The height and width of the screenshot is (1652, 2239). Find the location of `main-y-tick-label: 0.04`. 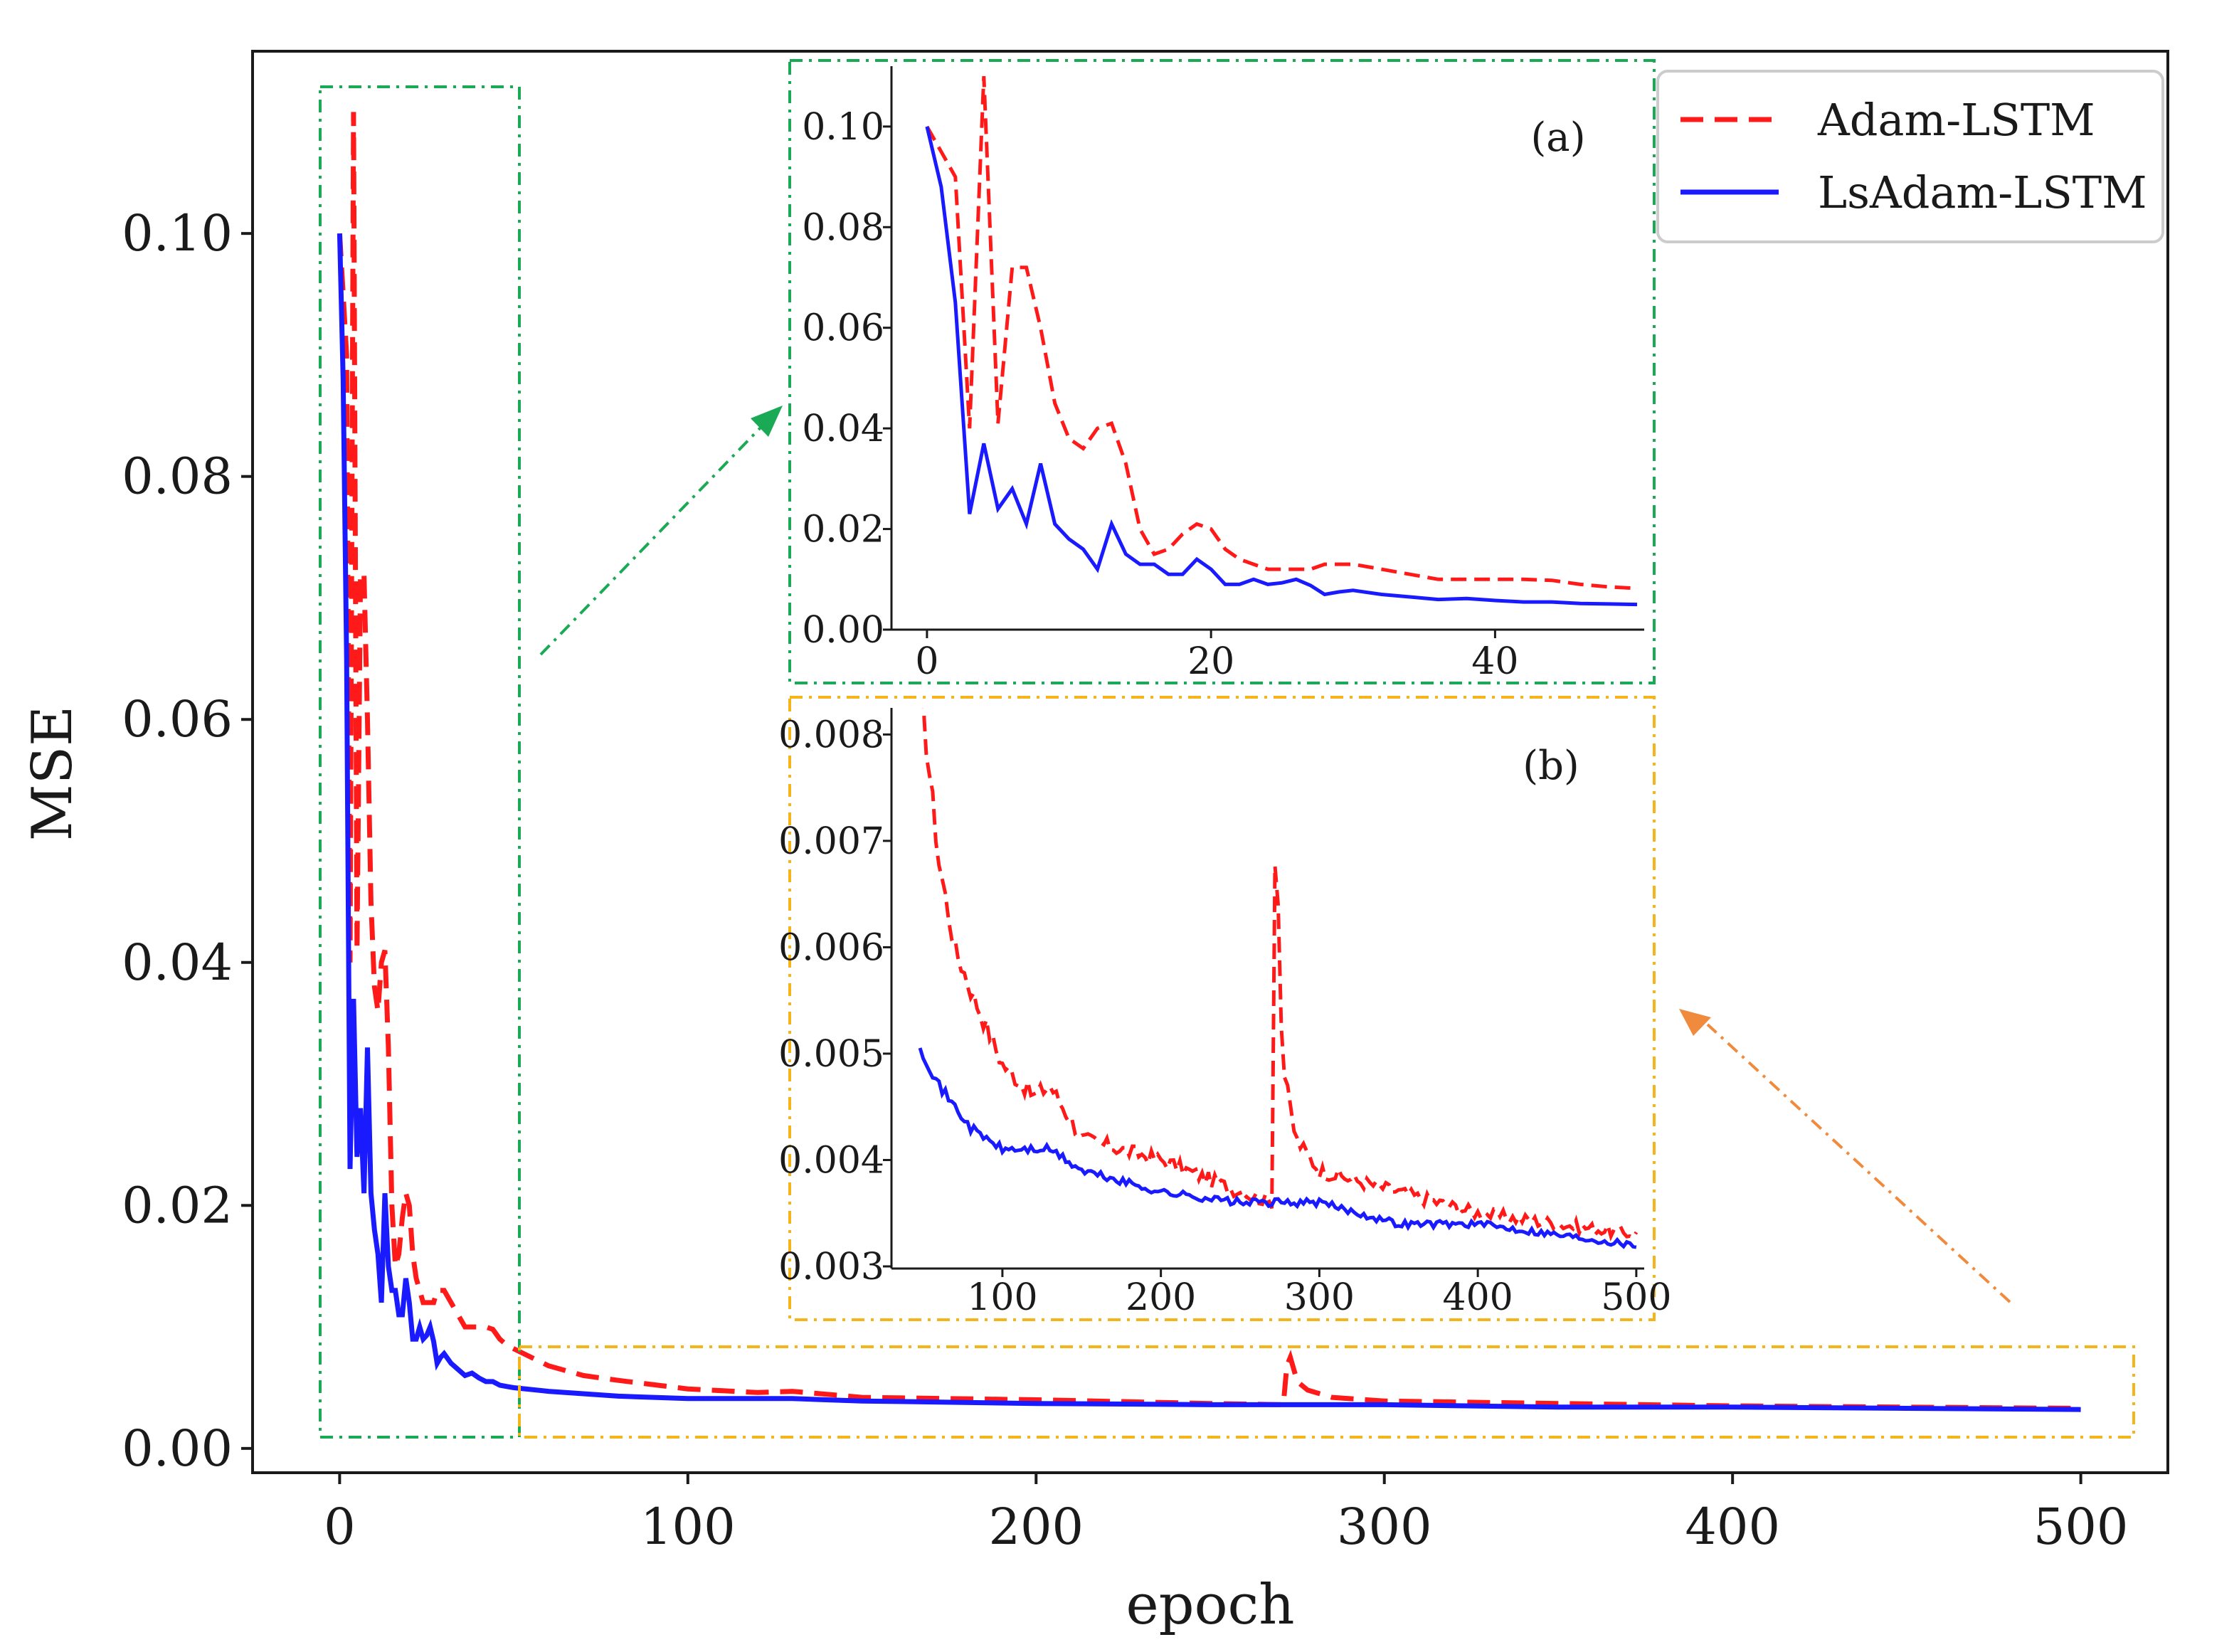

main-y-tick-label: 0.04 is located at coordinates (177, 962).